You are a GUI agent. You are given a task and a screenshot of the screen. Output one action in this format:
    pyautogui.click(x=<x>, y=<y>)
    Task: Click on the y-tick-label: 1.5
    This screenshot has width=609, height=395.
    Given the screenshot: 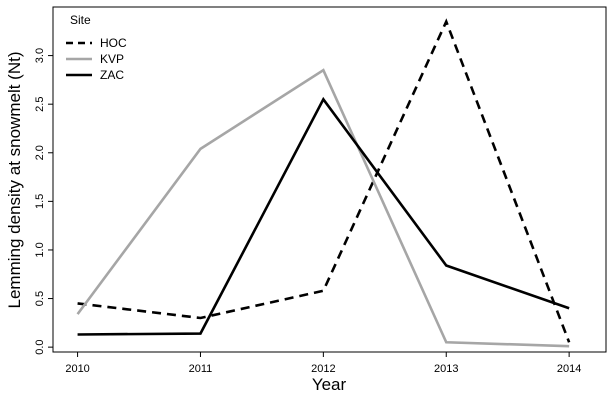 What is the action you would take?
    pyautogui.click(x=40, y=201)
    